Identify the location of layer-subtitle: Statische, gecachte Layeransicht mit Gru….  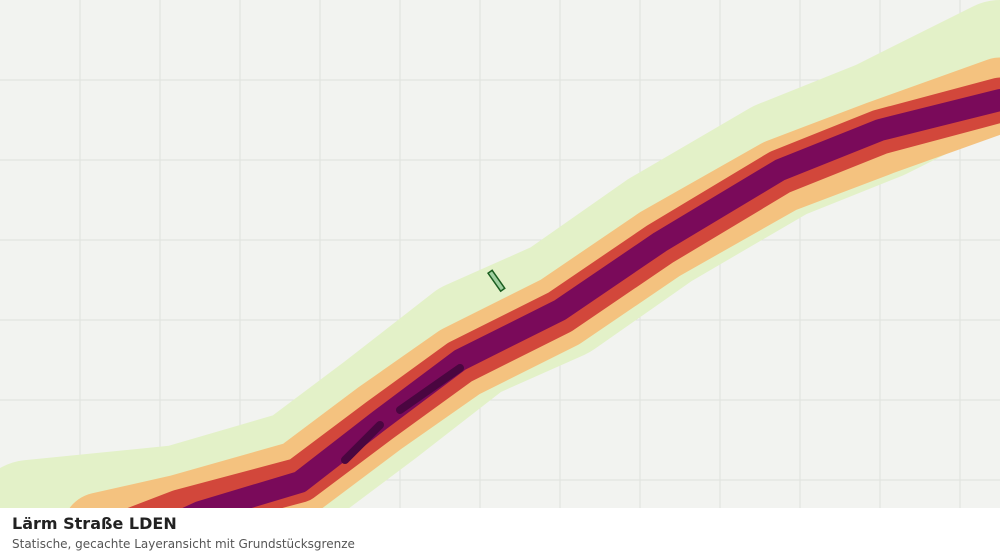
(183, 544).